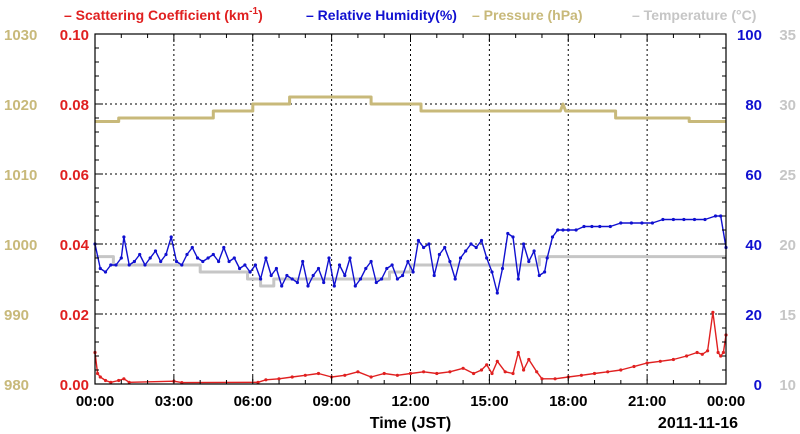 This screenshot has width=800, height=434. Describe the element at coordinates (74, 385) in the screenshot. I see `scattering-tick-label: 0.00` at that location.